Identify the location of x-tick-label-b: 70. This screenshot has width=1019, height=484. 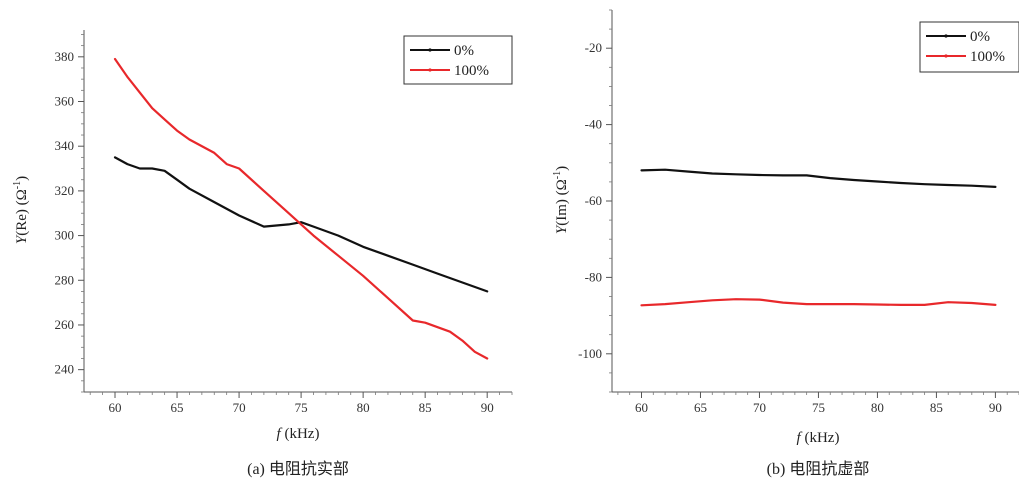
(759, 407).